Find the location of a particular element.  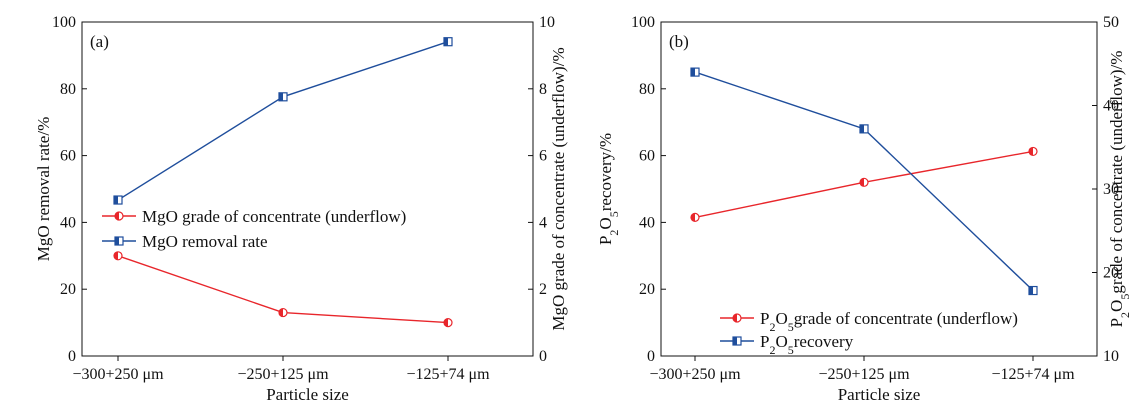

y2-tick-label: 8 is located at coordinates (543, 89).